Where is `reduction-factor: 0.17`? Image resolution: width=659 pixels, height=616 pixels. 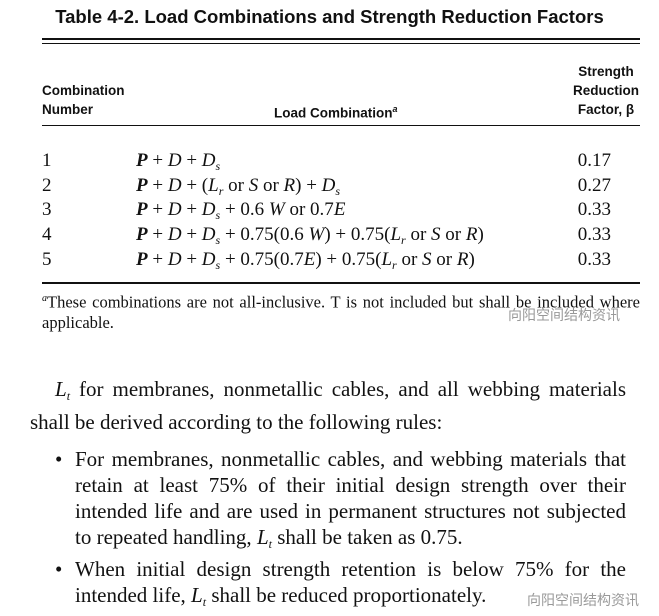 reduction-factor: 0.17 is located at coordinates (594, 160).